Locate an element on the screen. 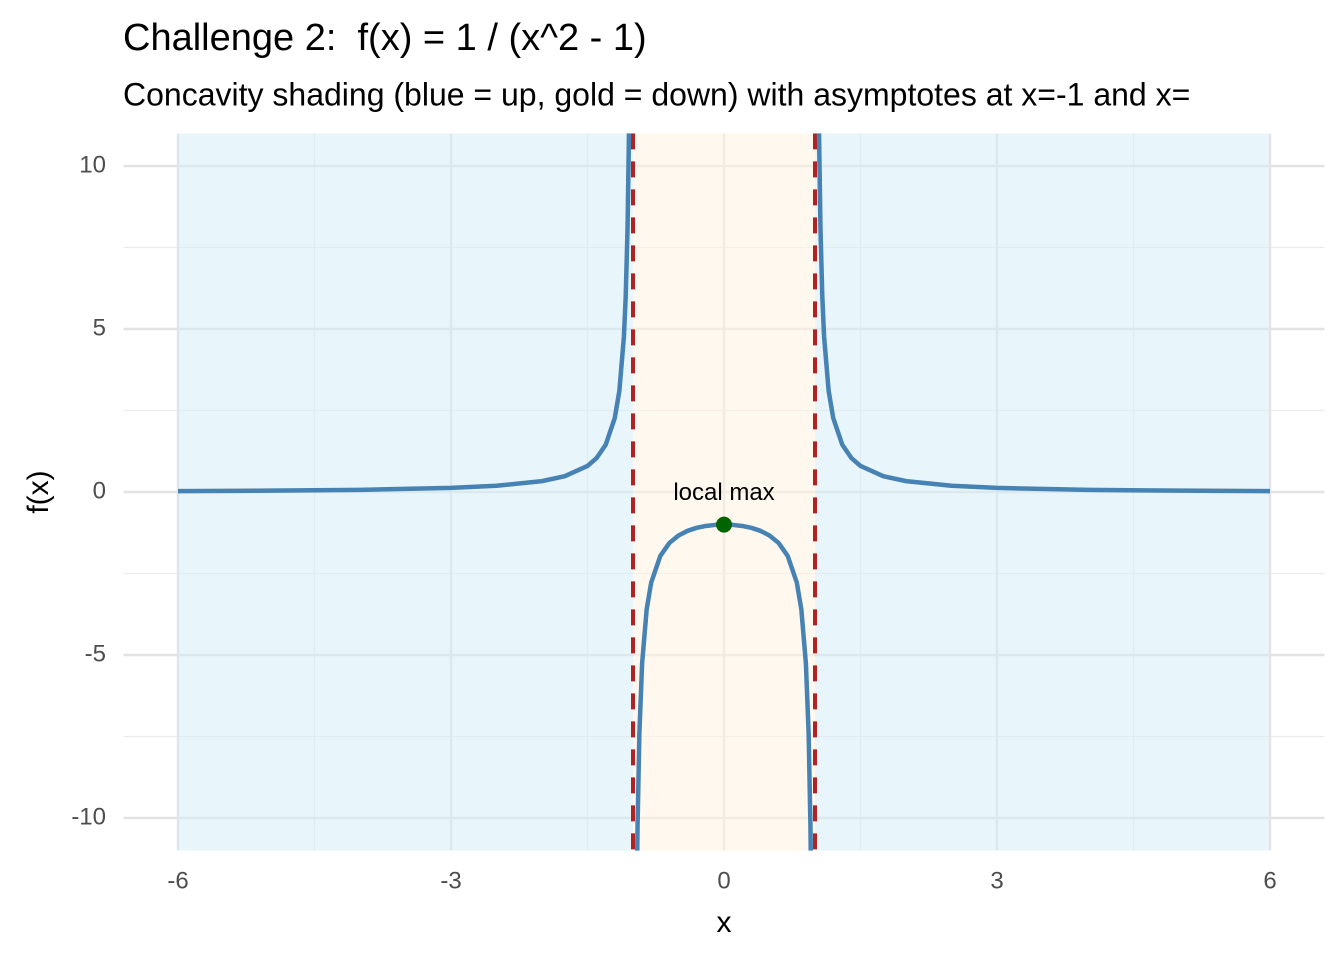 The height and width of the screenshot is (960, 1344). point-label: local max is located at coordinates (723, 492).